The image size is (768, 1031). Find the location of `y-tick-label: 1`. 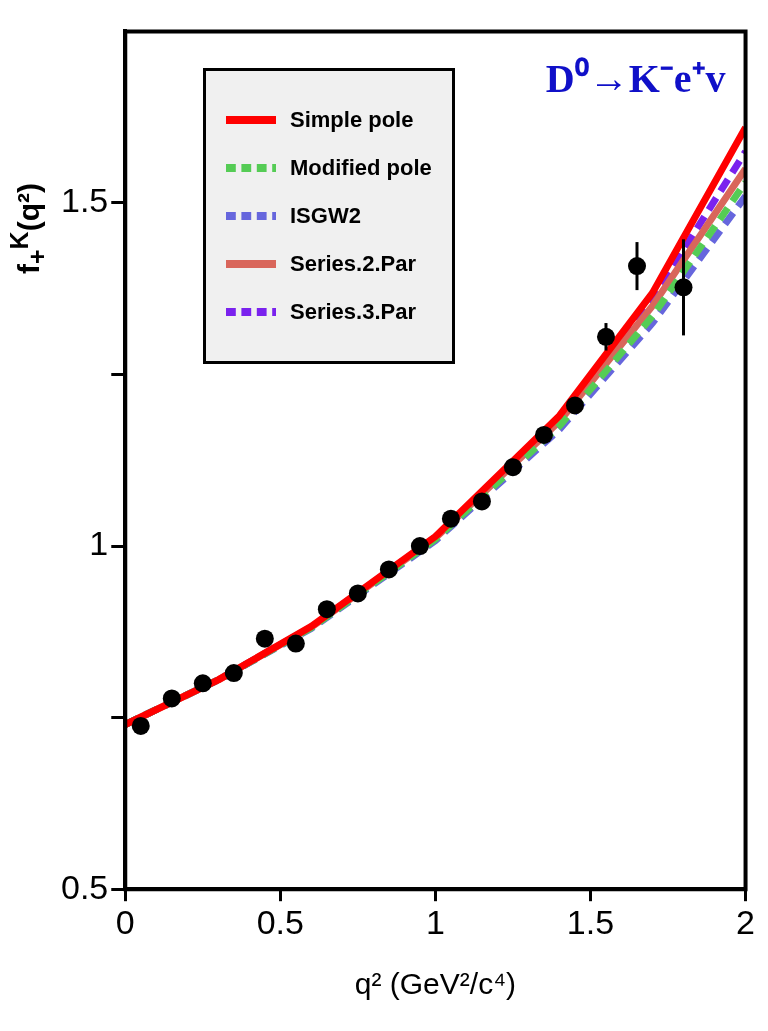

y-tick-label: 1 is located at coordinates (99, 543).